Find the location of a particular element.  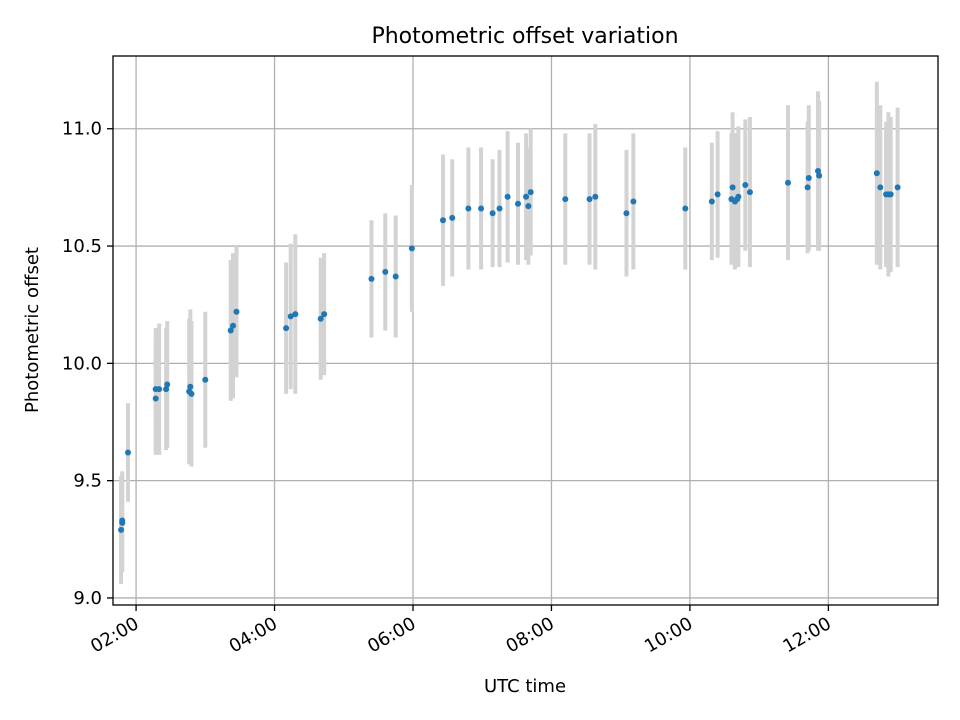

y-tick-label: 10.5 is located at coordinates (82, 246).